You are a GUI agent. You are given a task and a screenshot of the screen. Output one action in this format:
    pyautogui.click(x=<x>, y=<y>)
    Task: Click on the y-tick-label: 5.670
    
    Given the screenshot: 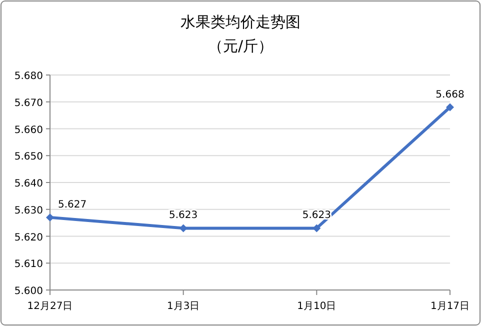 What is the action you would take?
    pyautogui.click(x=28, y=103)
    